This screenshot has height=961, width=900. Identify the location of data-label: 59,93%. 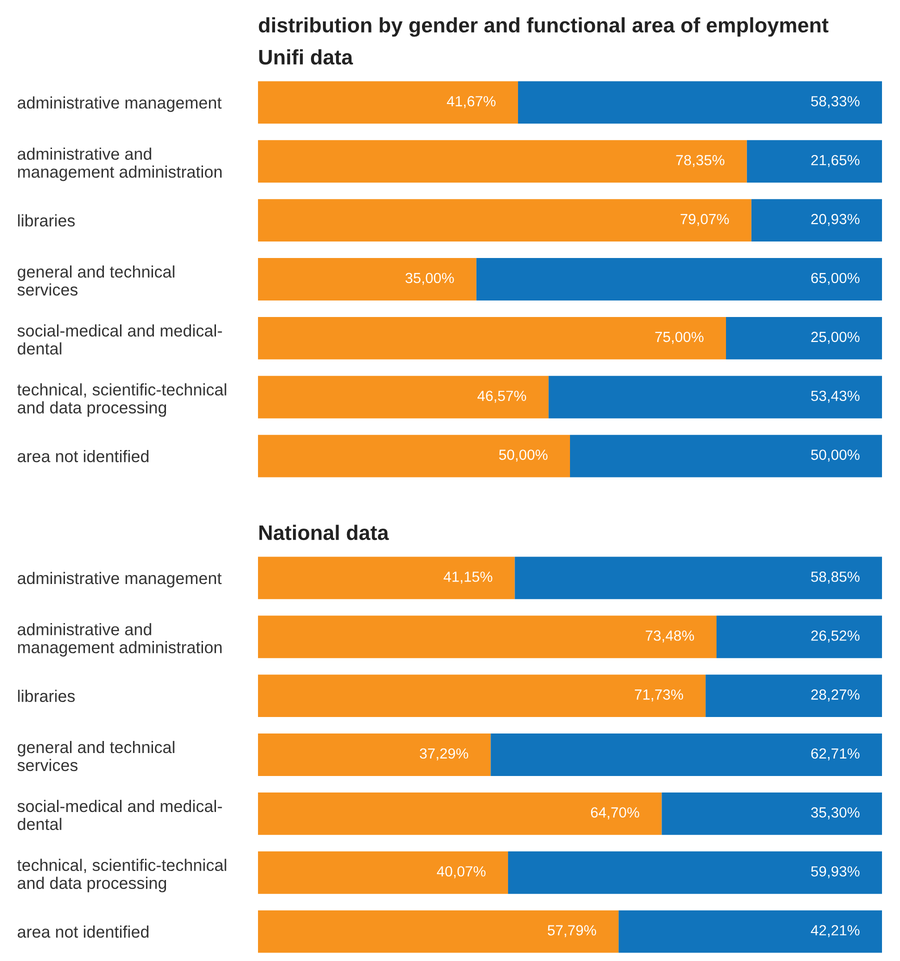
(835, 872).